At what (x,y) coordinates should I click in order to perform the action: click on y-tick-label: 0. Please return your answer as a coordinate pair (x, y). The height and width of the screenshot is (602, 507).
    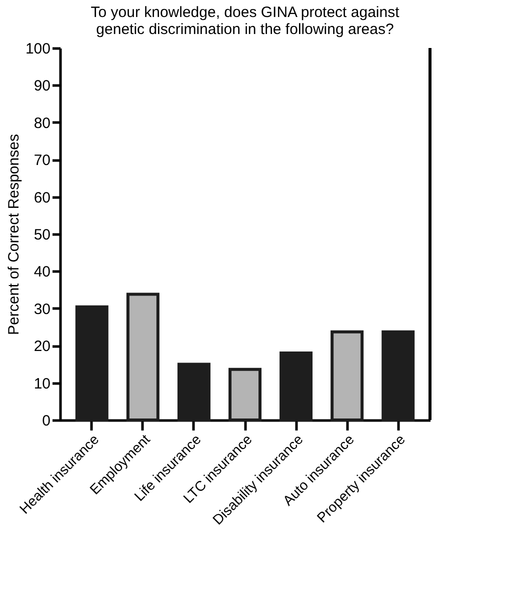
    Looking at the image, I should click on (46, 421).